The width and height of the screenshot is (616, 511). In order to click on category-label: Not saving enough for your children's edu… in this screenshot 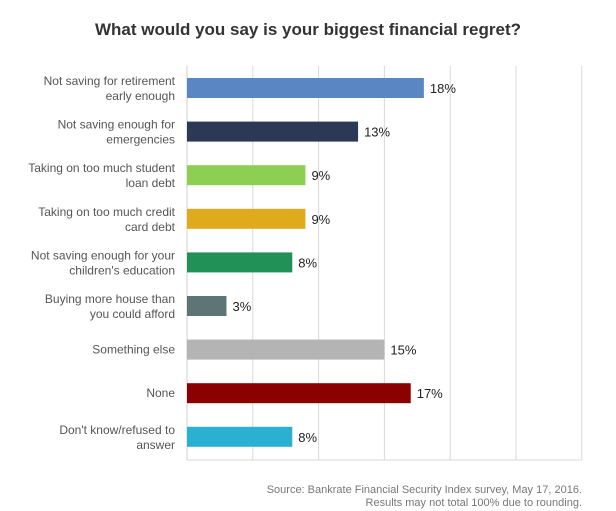, I will do `click(103, 262)`.